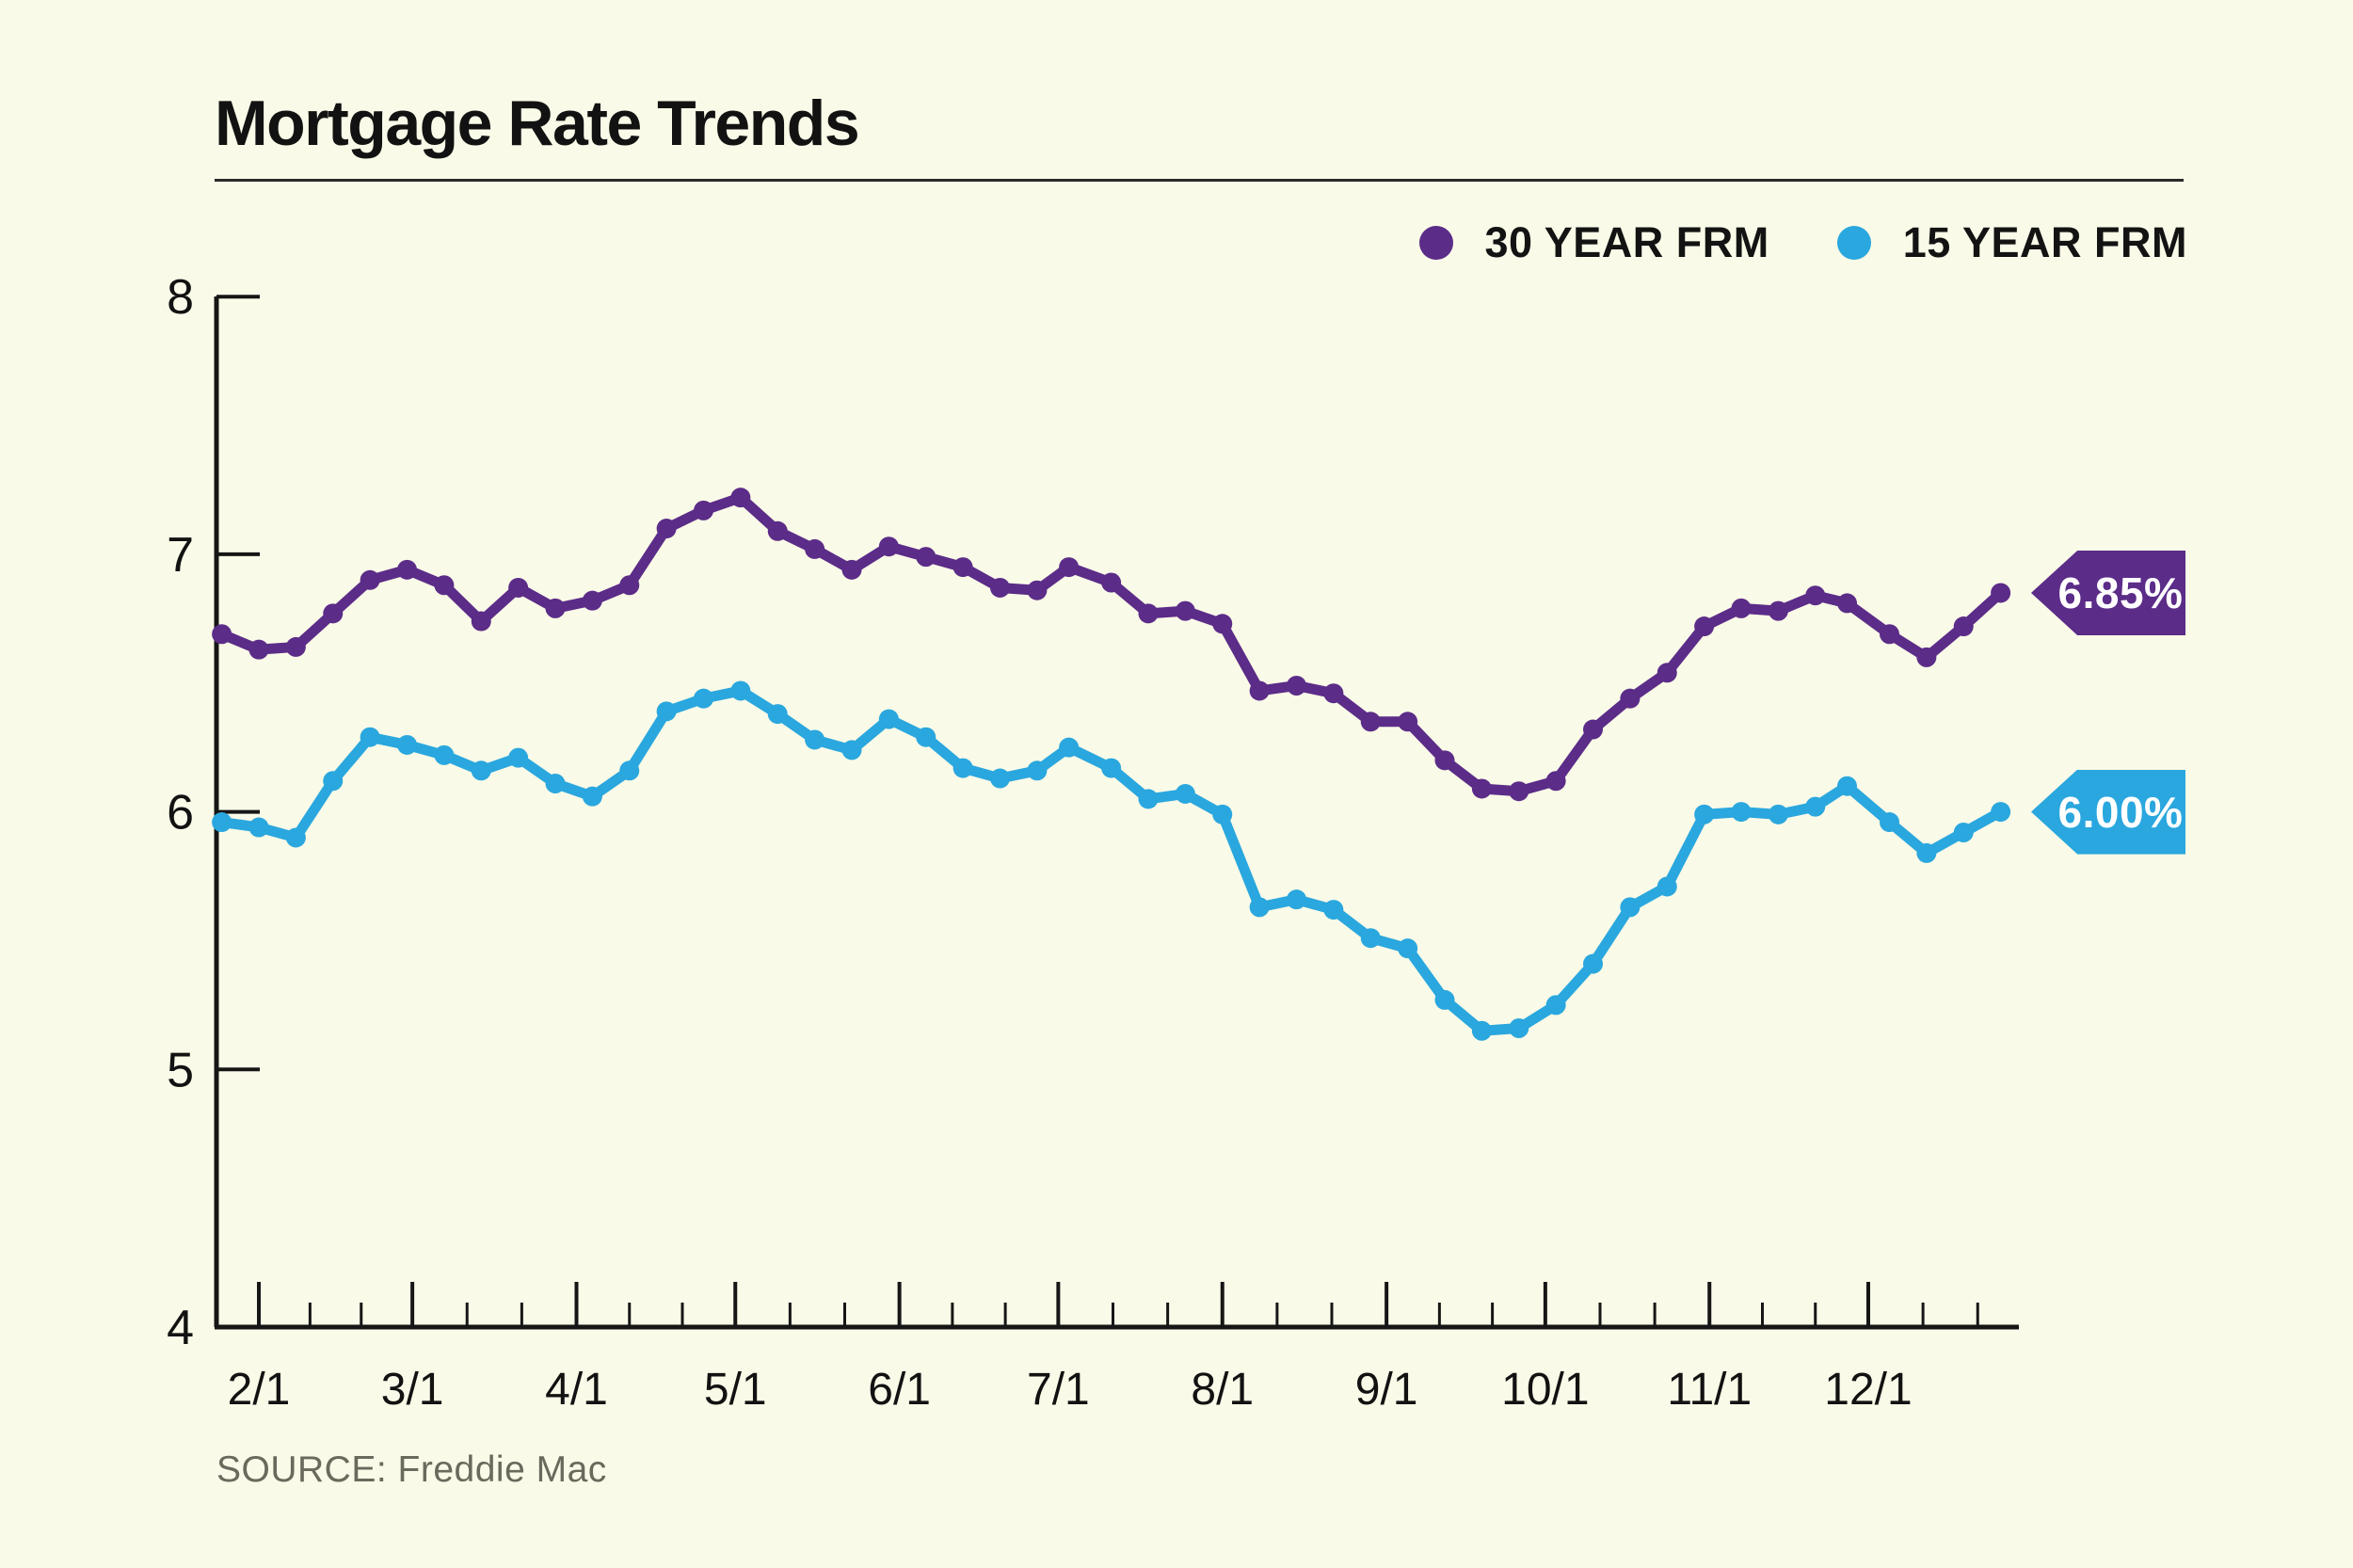  Describe the element at coordinates (2044, 242) in the screenshot. I see `legend-label-15-year: 15 YEAR FRM` at that location.